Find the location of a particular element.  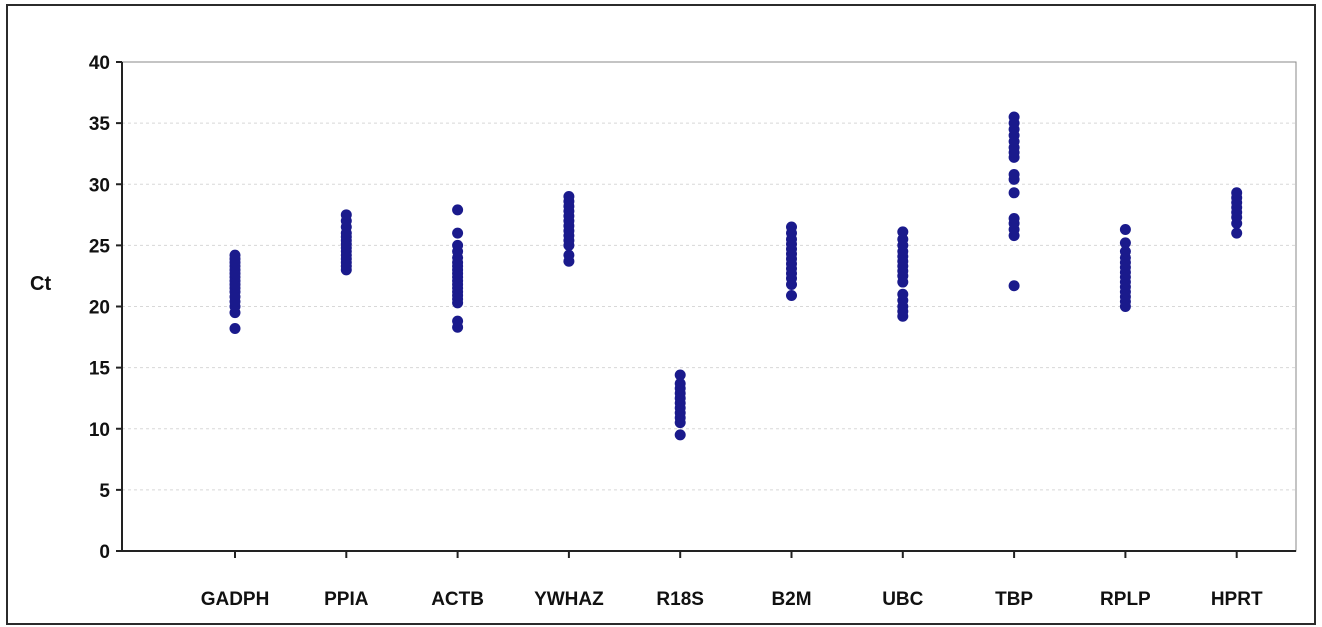

y-axis-title: Ct is located at coordinates (40, 284).